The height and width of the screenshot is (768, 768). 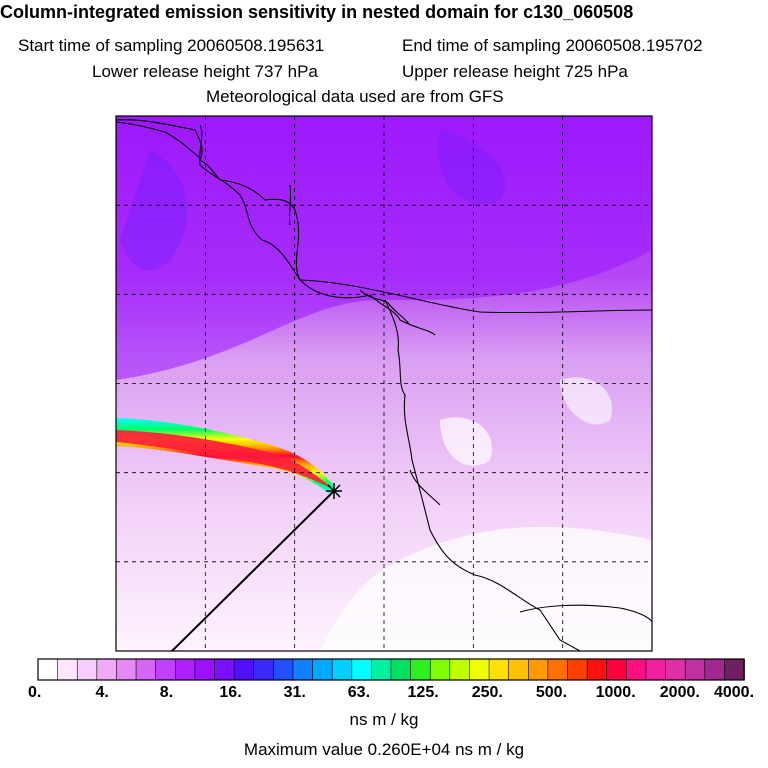 I want to click on colorbar-tick-label: 63., so click(x=359, y=692).